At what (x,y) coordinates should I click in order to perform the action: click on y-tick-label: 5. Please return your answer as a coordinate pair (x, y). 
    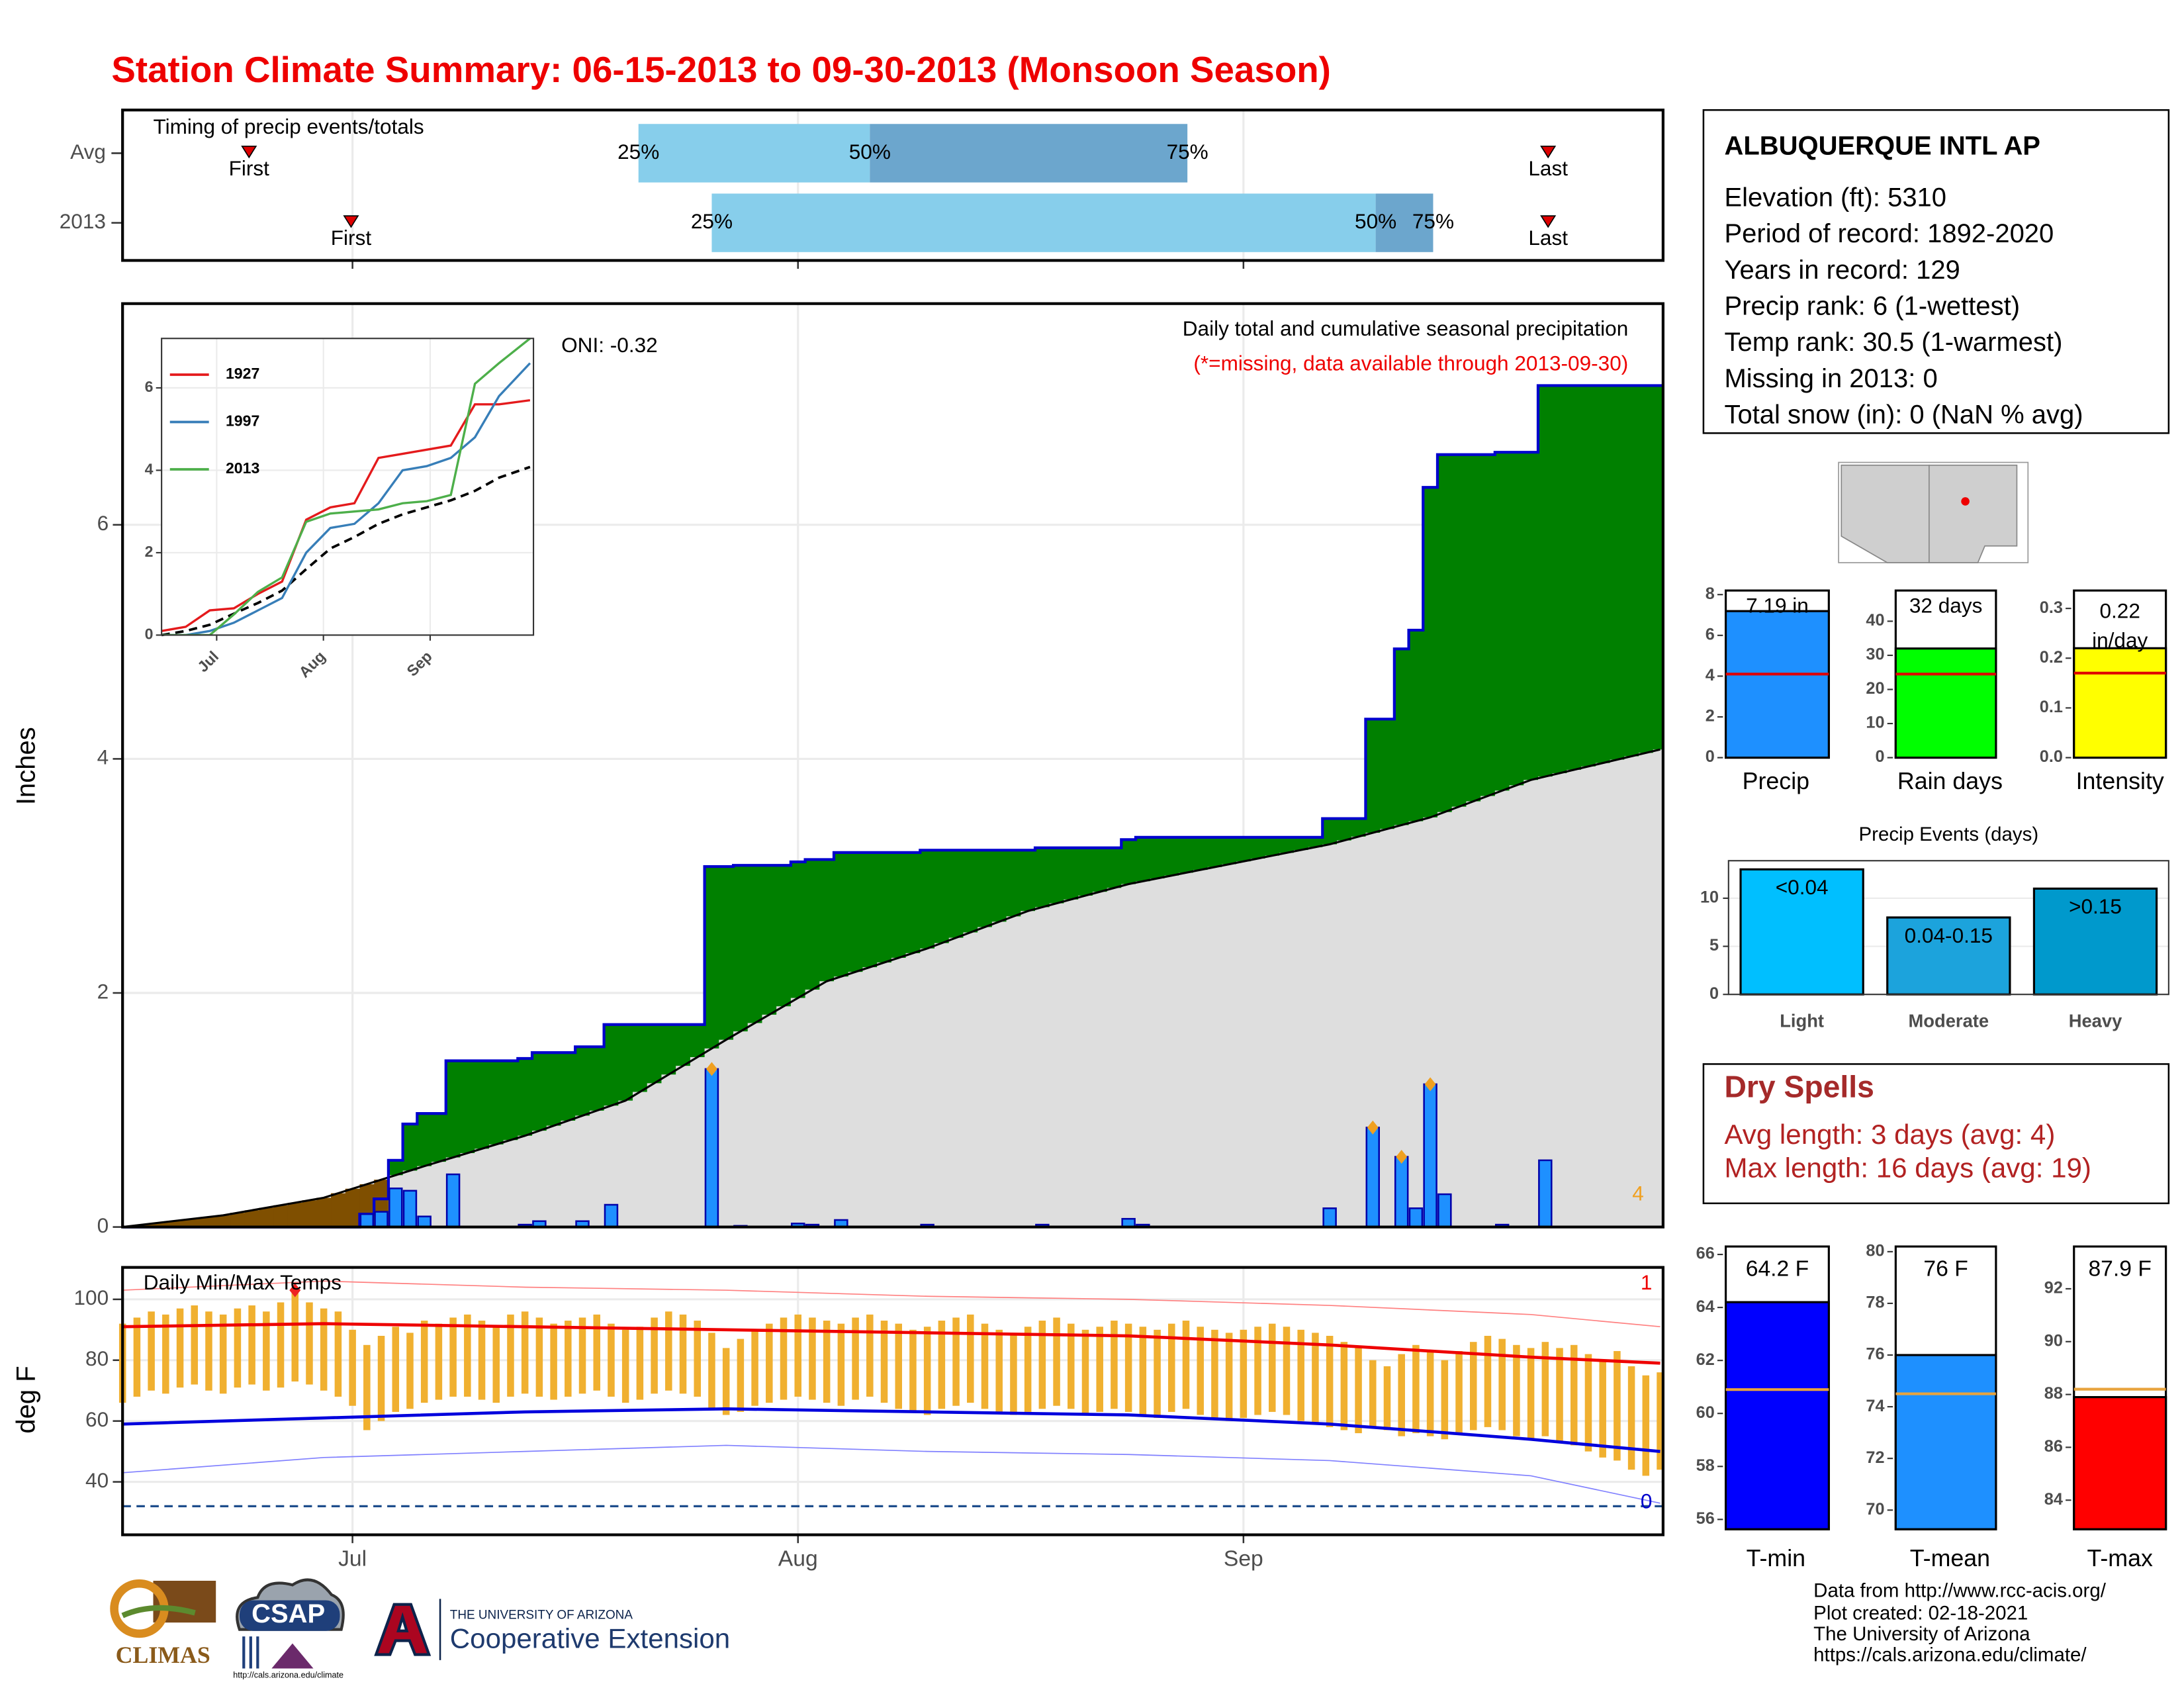
    Looking at the image, I should click on (1714, 945).